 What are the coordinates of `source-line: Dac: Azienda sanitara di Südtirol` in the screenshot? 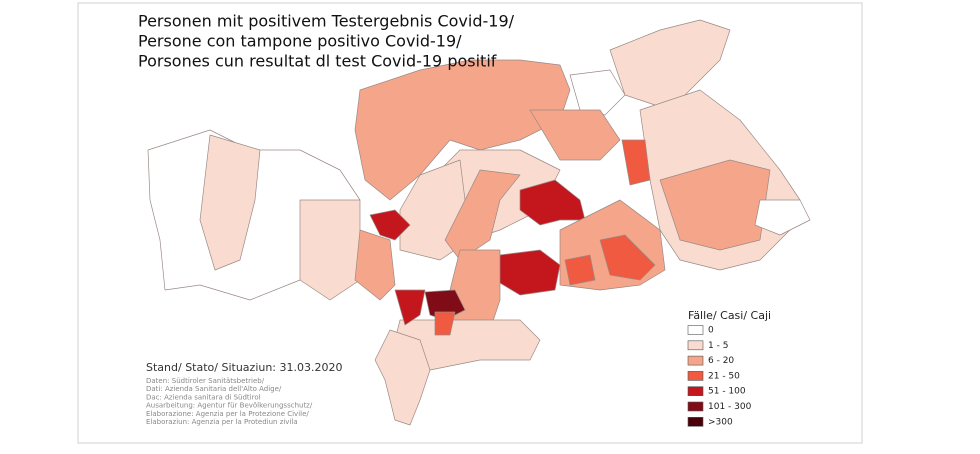 It's located at (203, 397).